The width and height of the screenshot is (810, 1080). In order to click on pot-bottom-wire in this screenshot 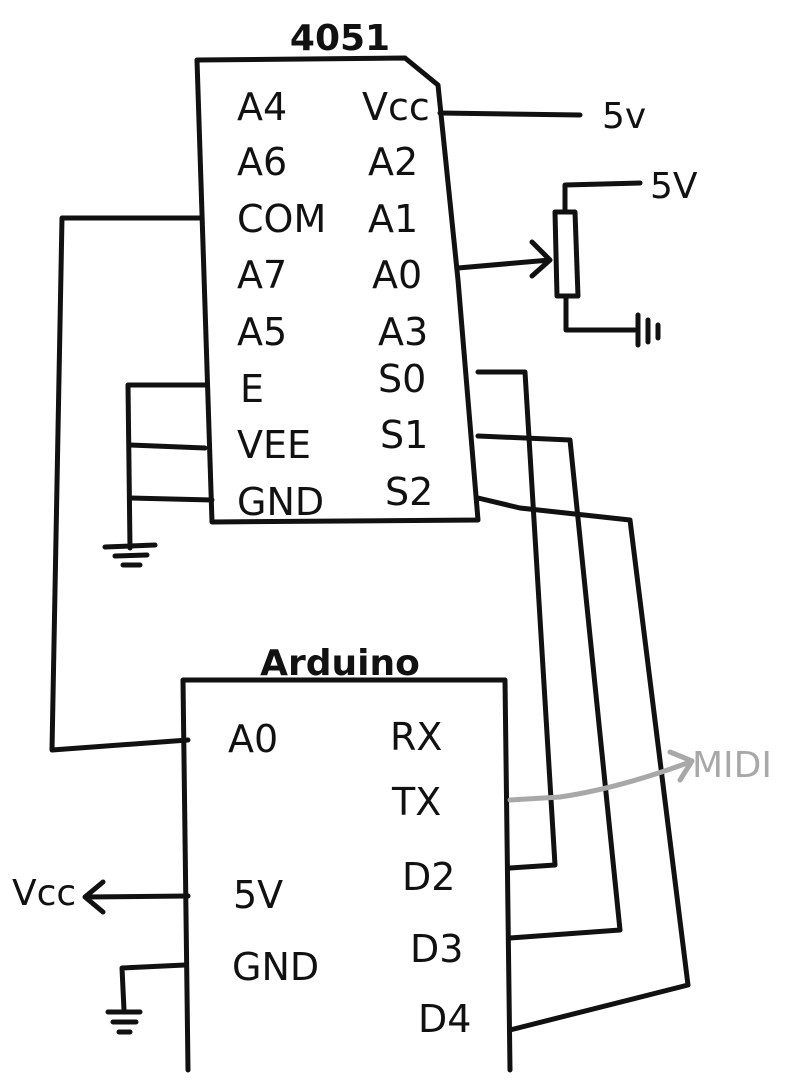, I will do `click(600, 313)`.